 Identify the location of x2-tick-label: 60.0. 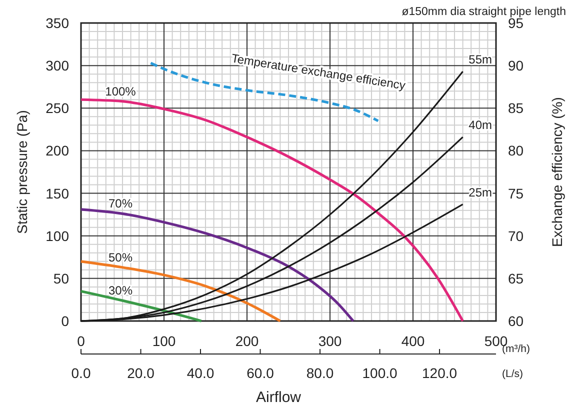
(260, 373).